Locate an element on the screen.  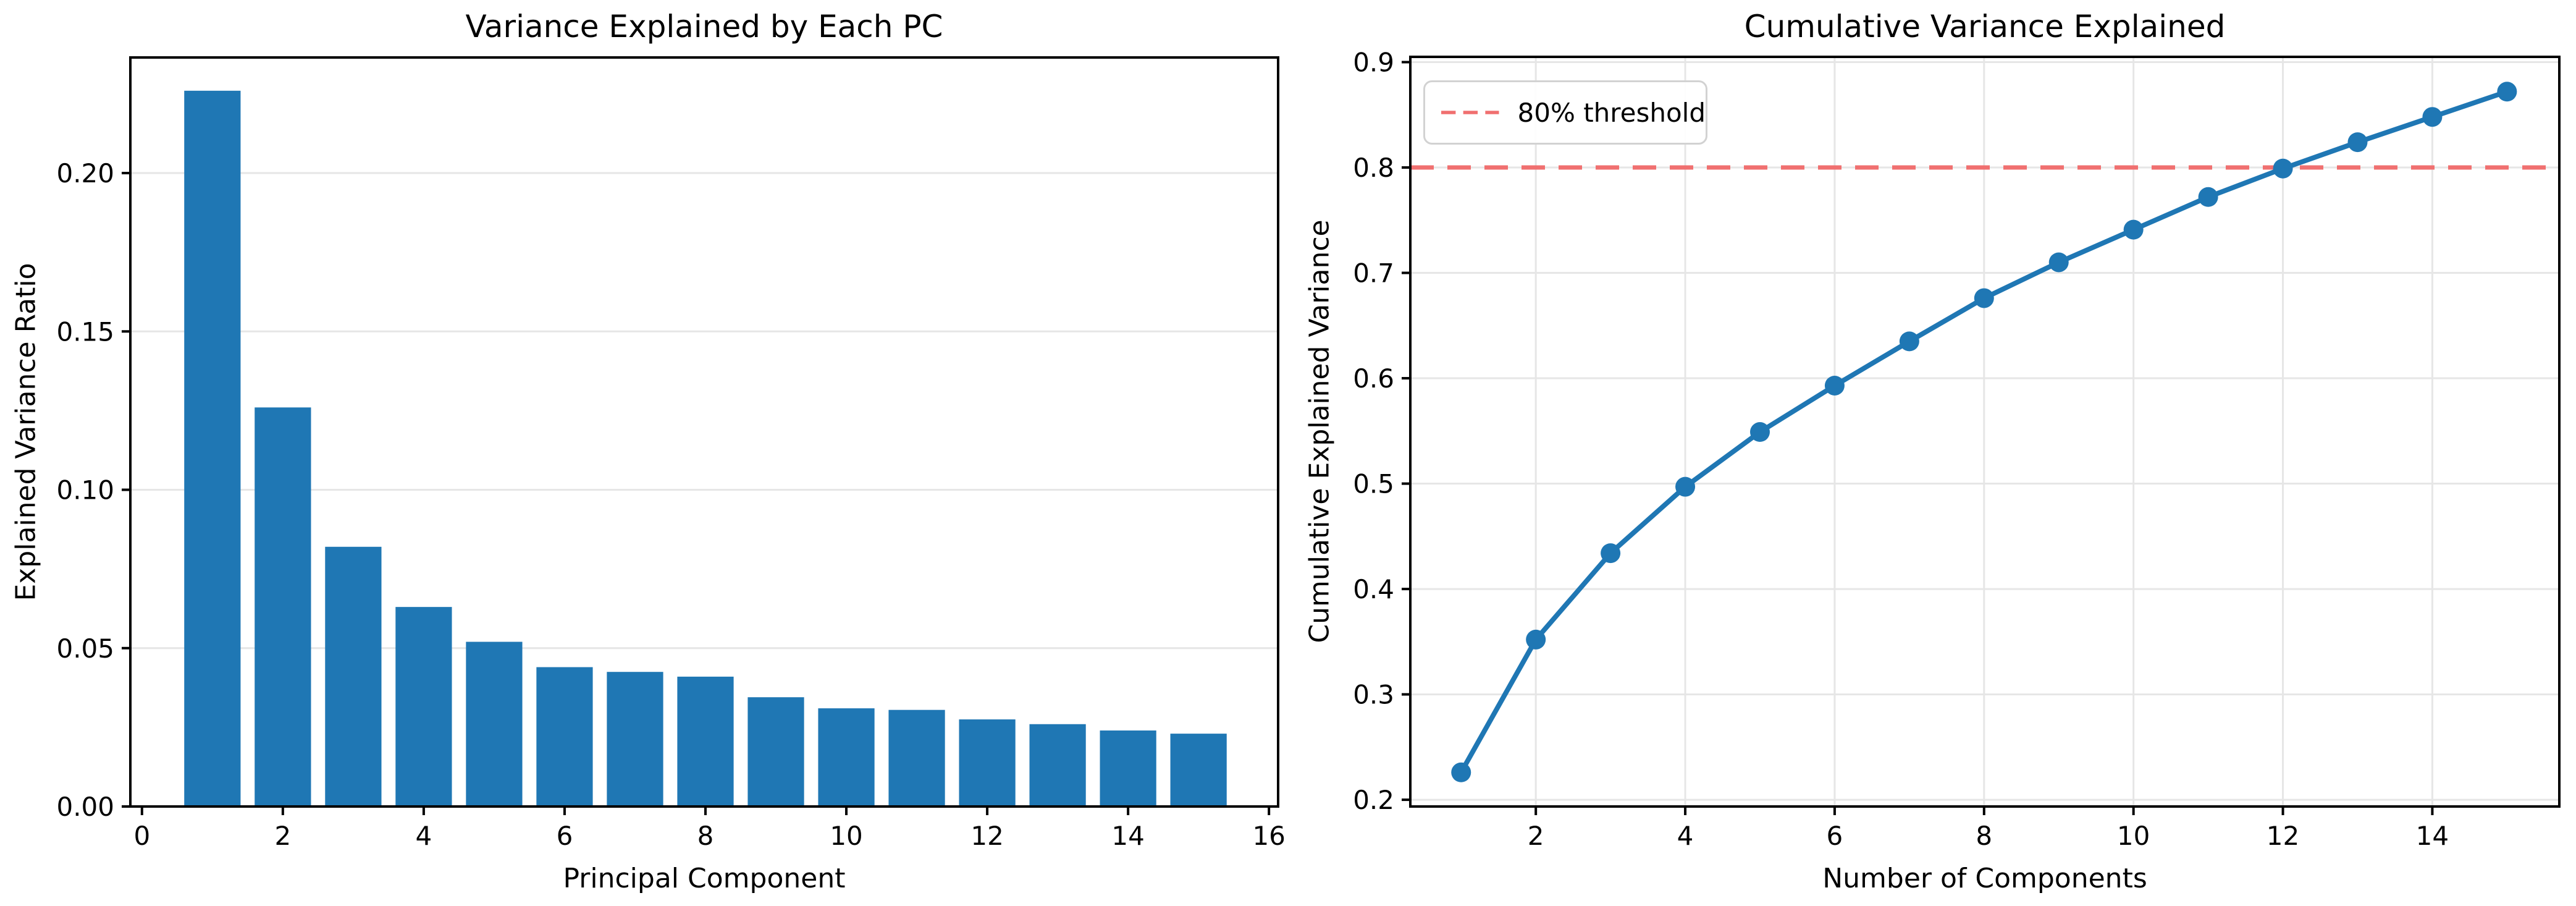
bar-pc12 is located at coordinates (987, 763).